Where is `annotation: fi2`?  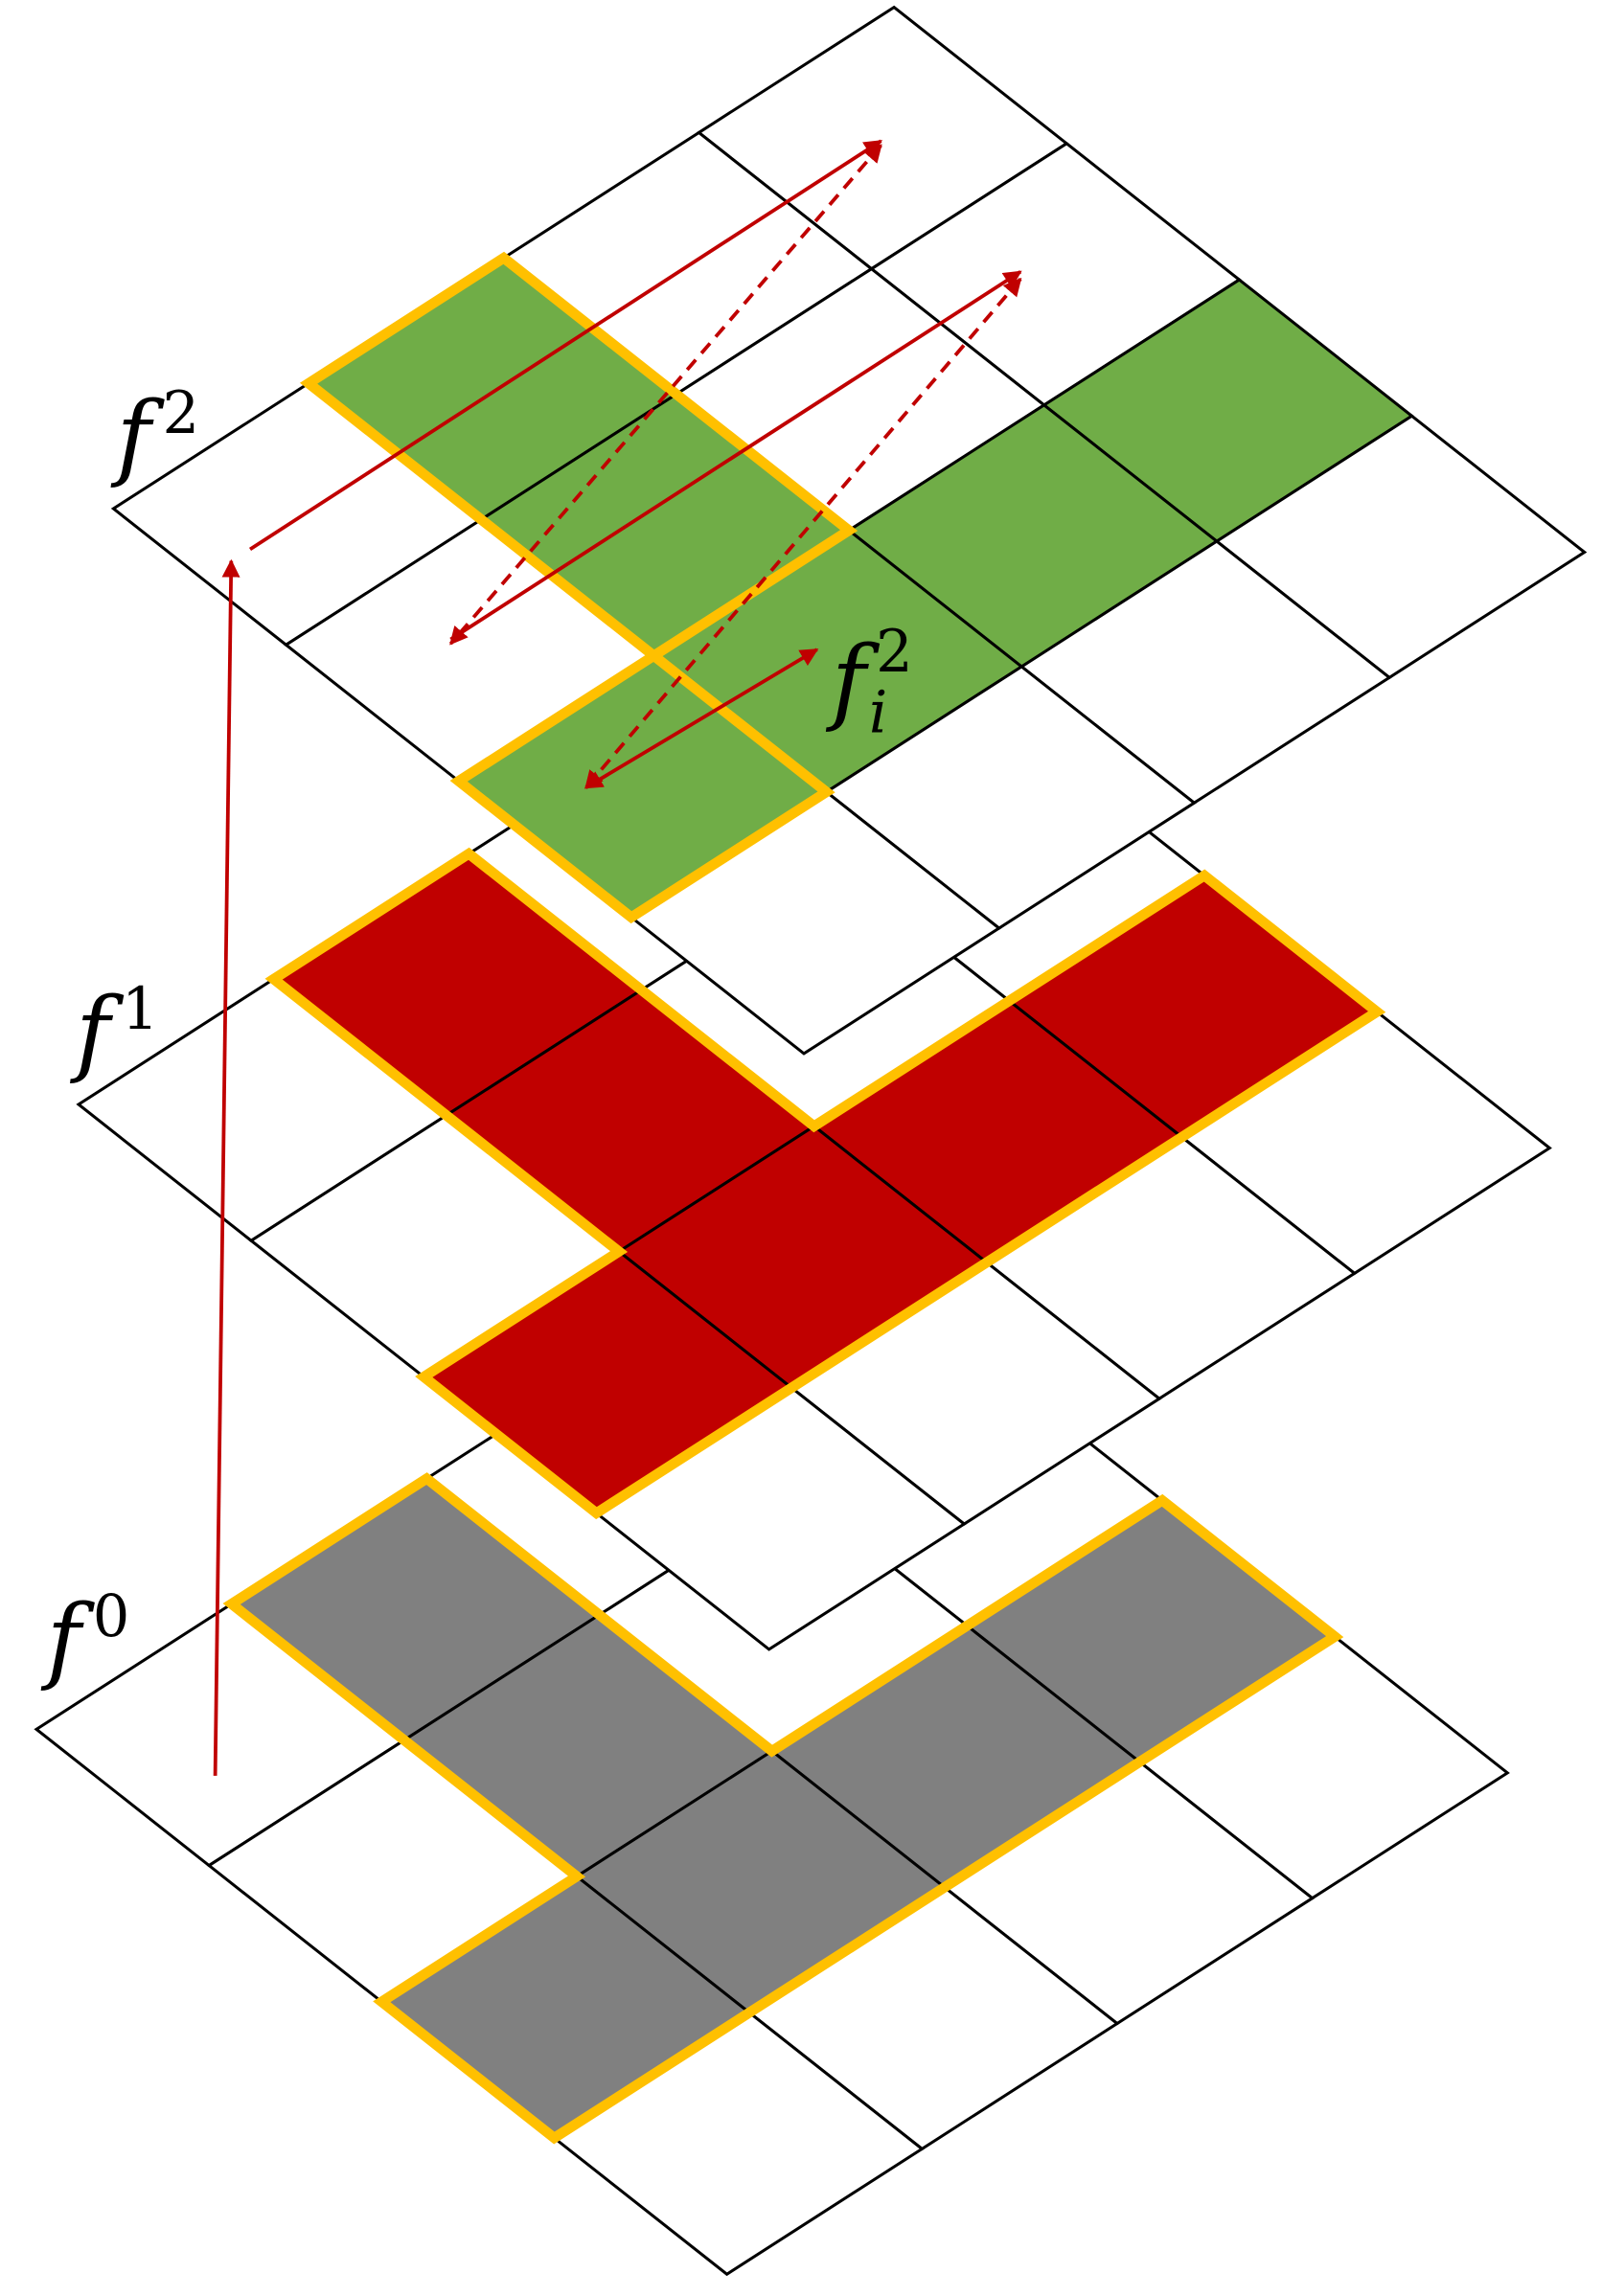 annotation: fi2 is located at coordinates (870, 683).